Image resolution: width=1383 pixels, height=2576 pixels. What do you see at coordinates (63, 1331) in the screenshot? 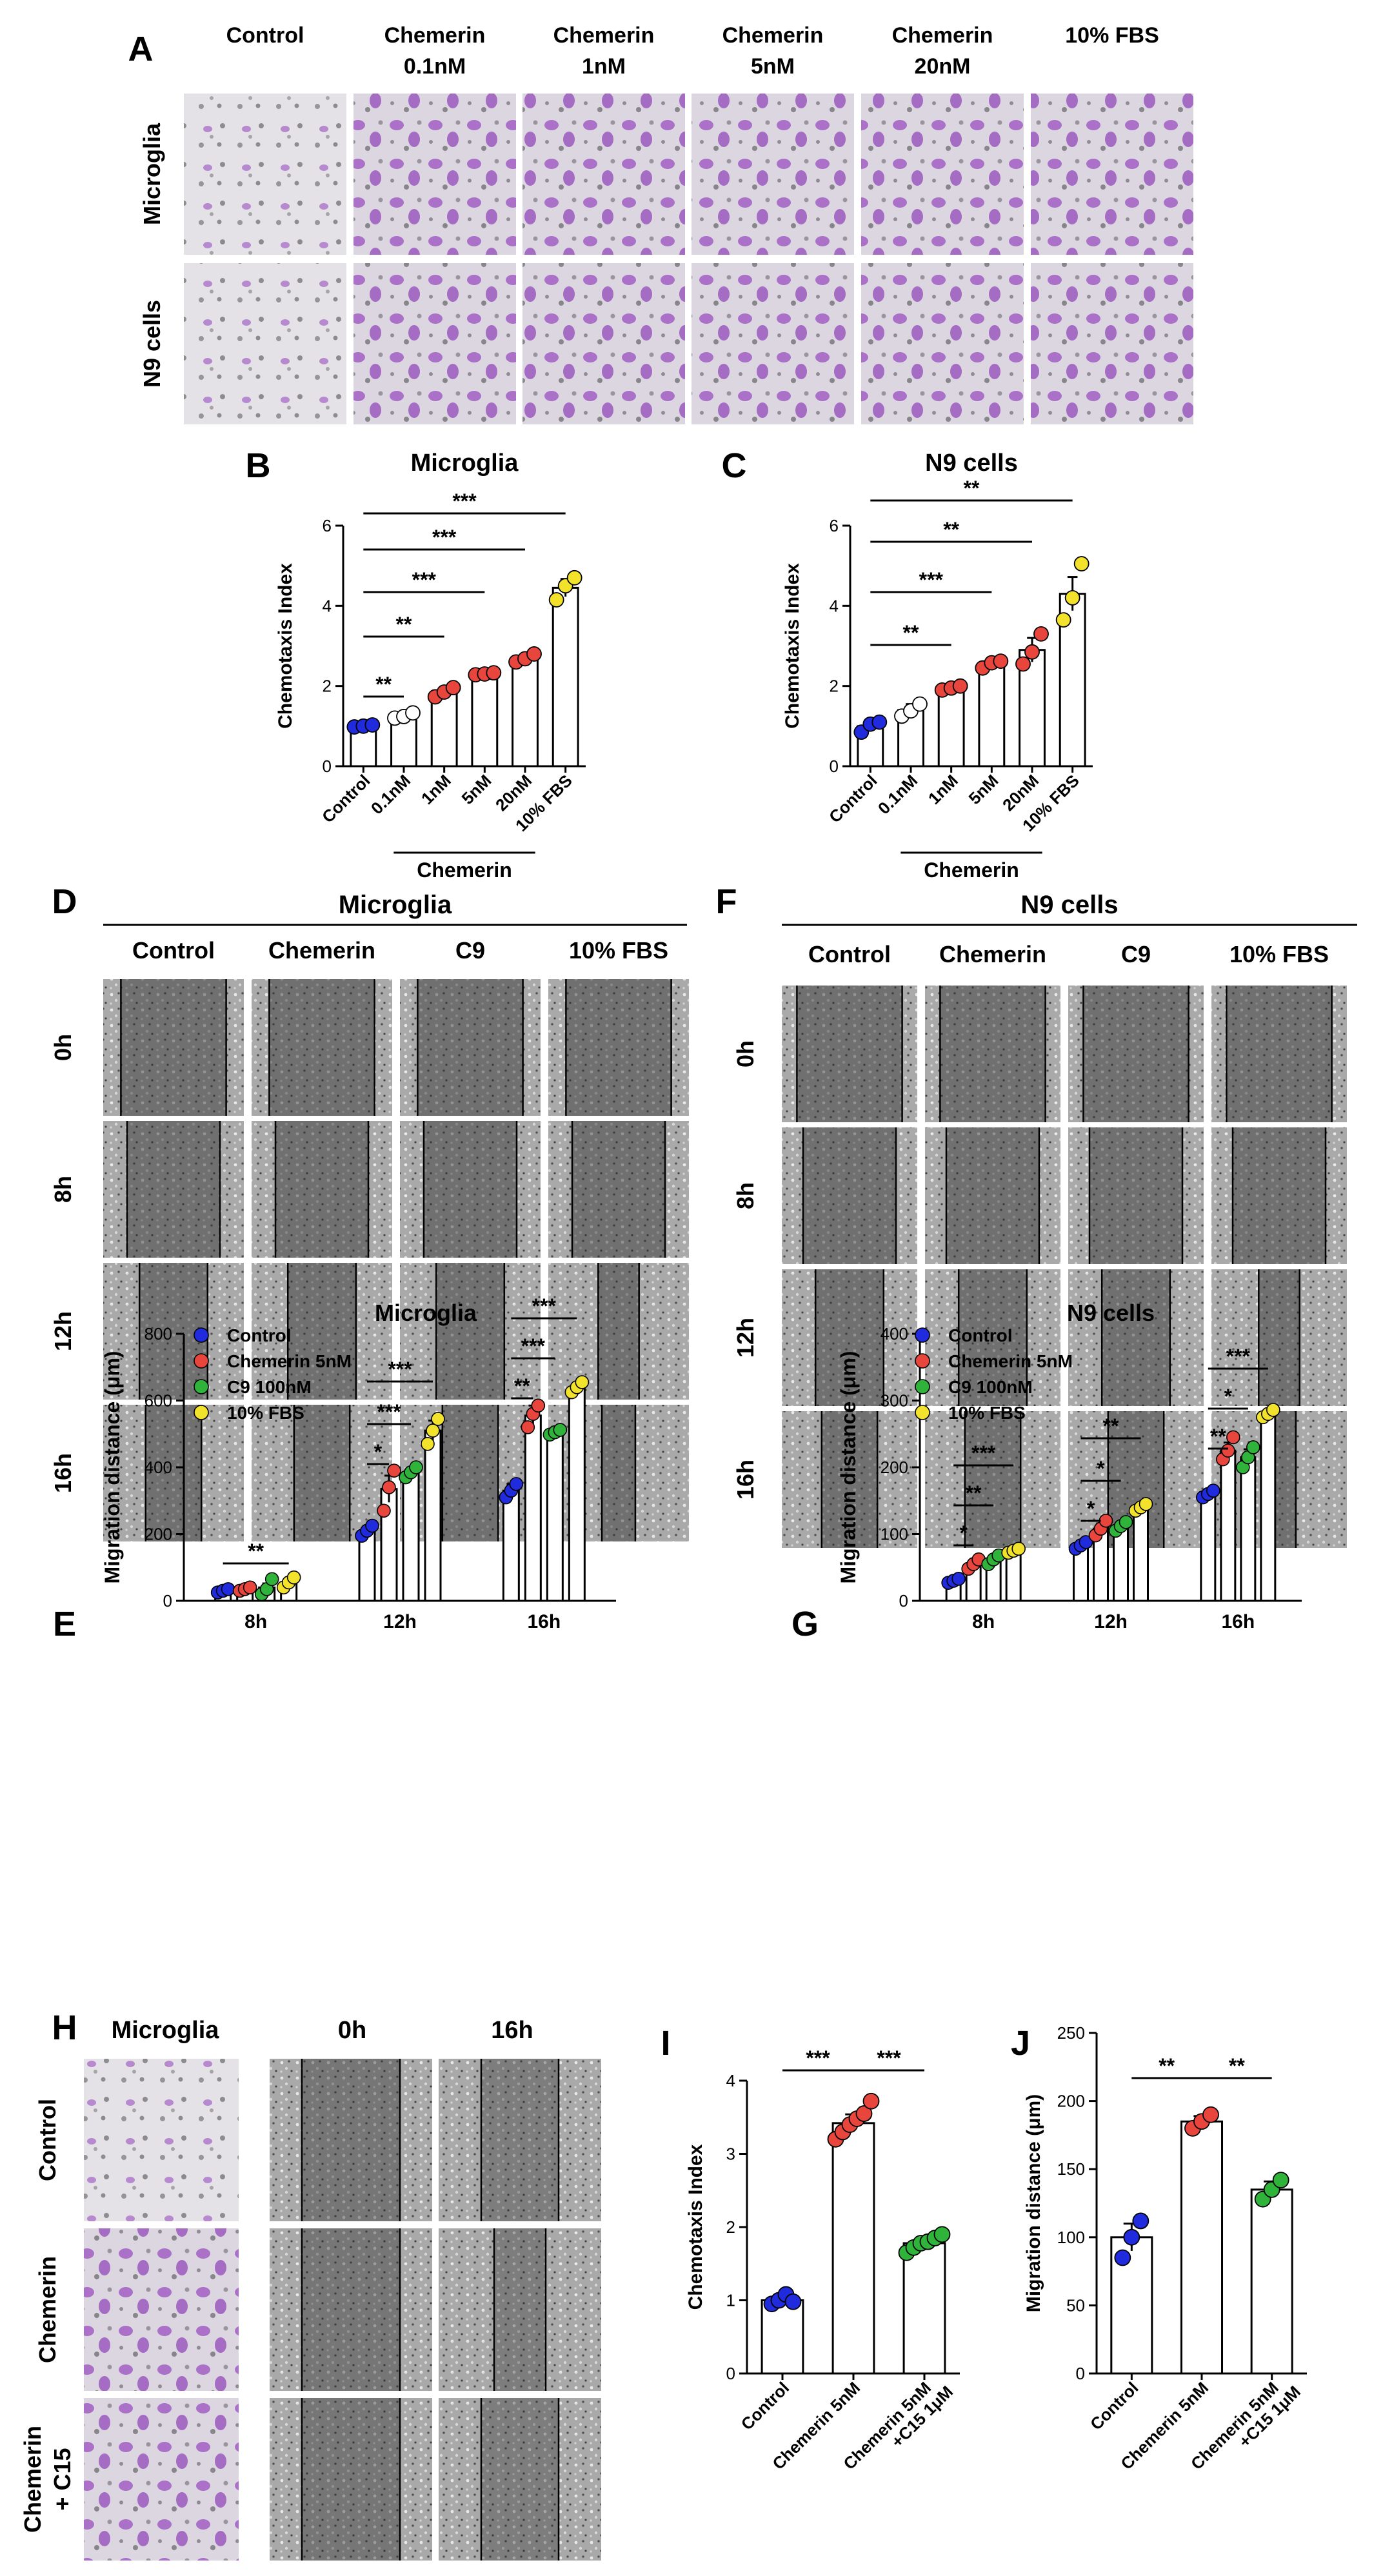
I see `row-label: 12h` at bounding box center [63, 1331].